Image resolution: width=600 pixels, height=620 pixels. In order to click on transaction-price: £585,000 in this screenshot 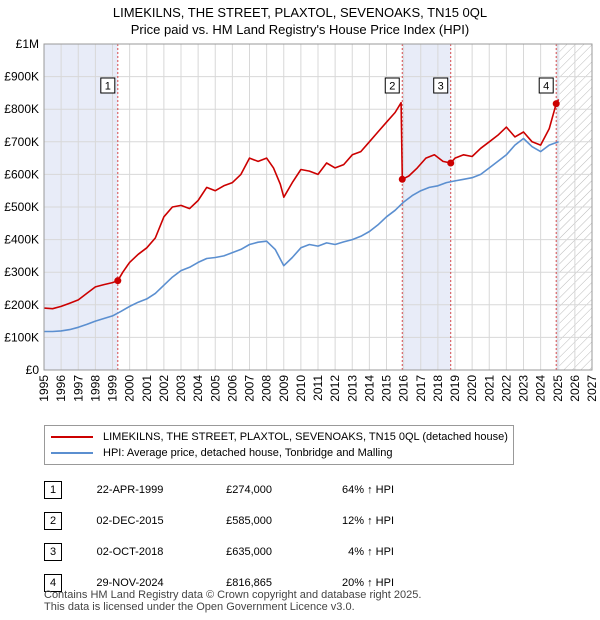, I will do `click(249, 520)`.